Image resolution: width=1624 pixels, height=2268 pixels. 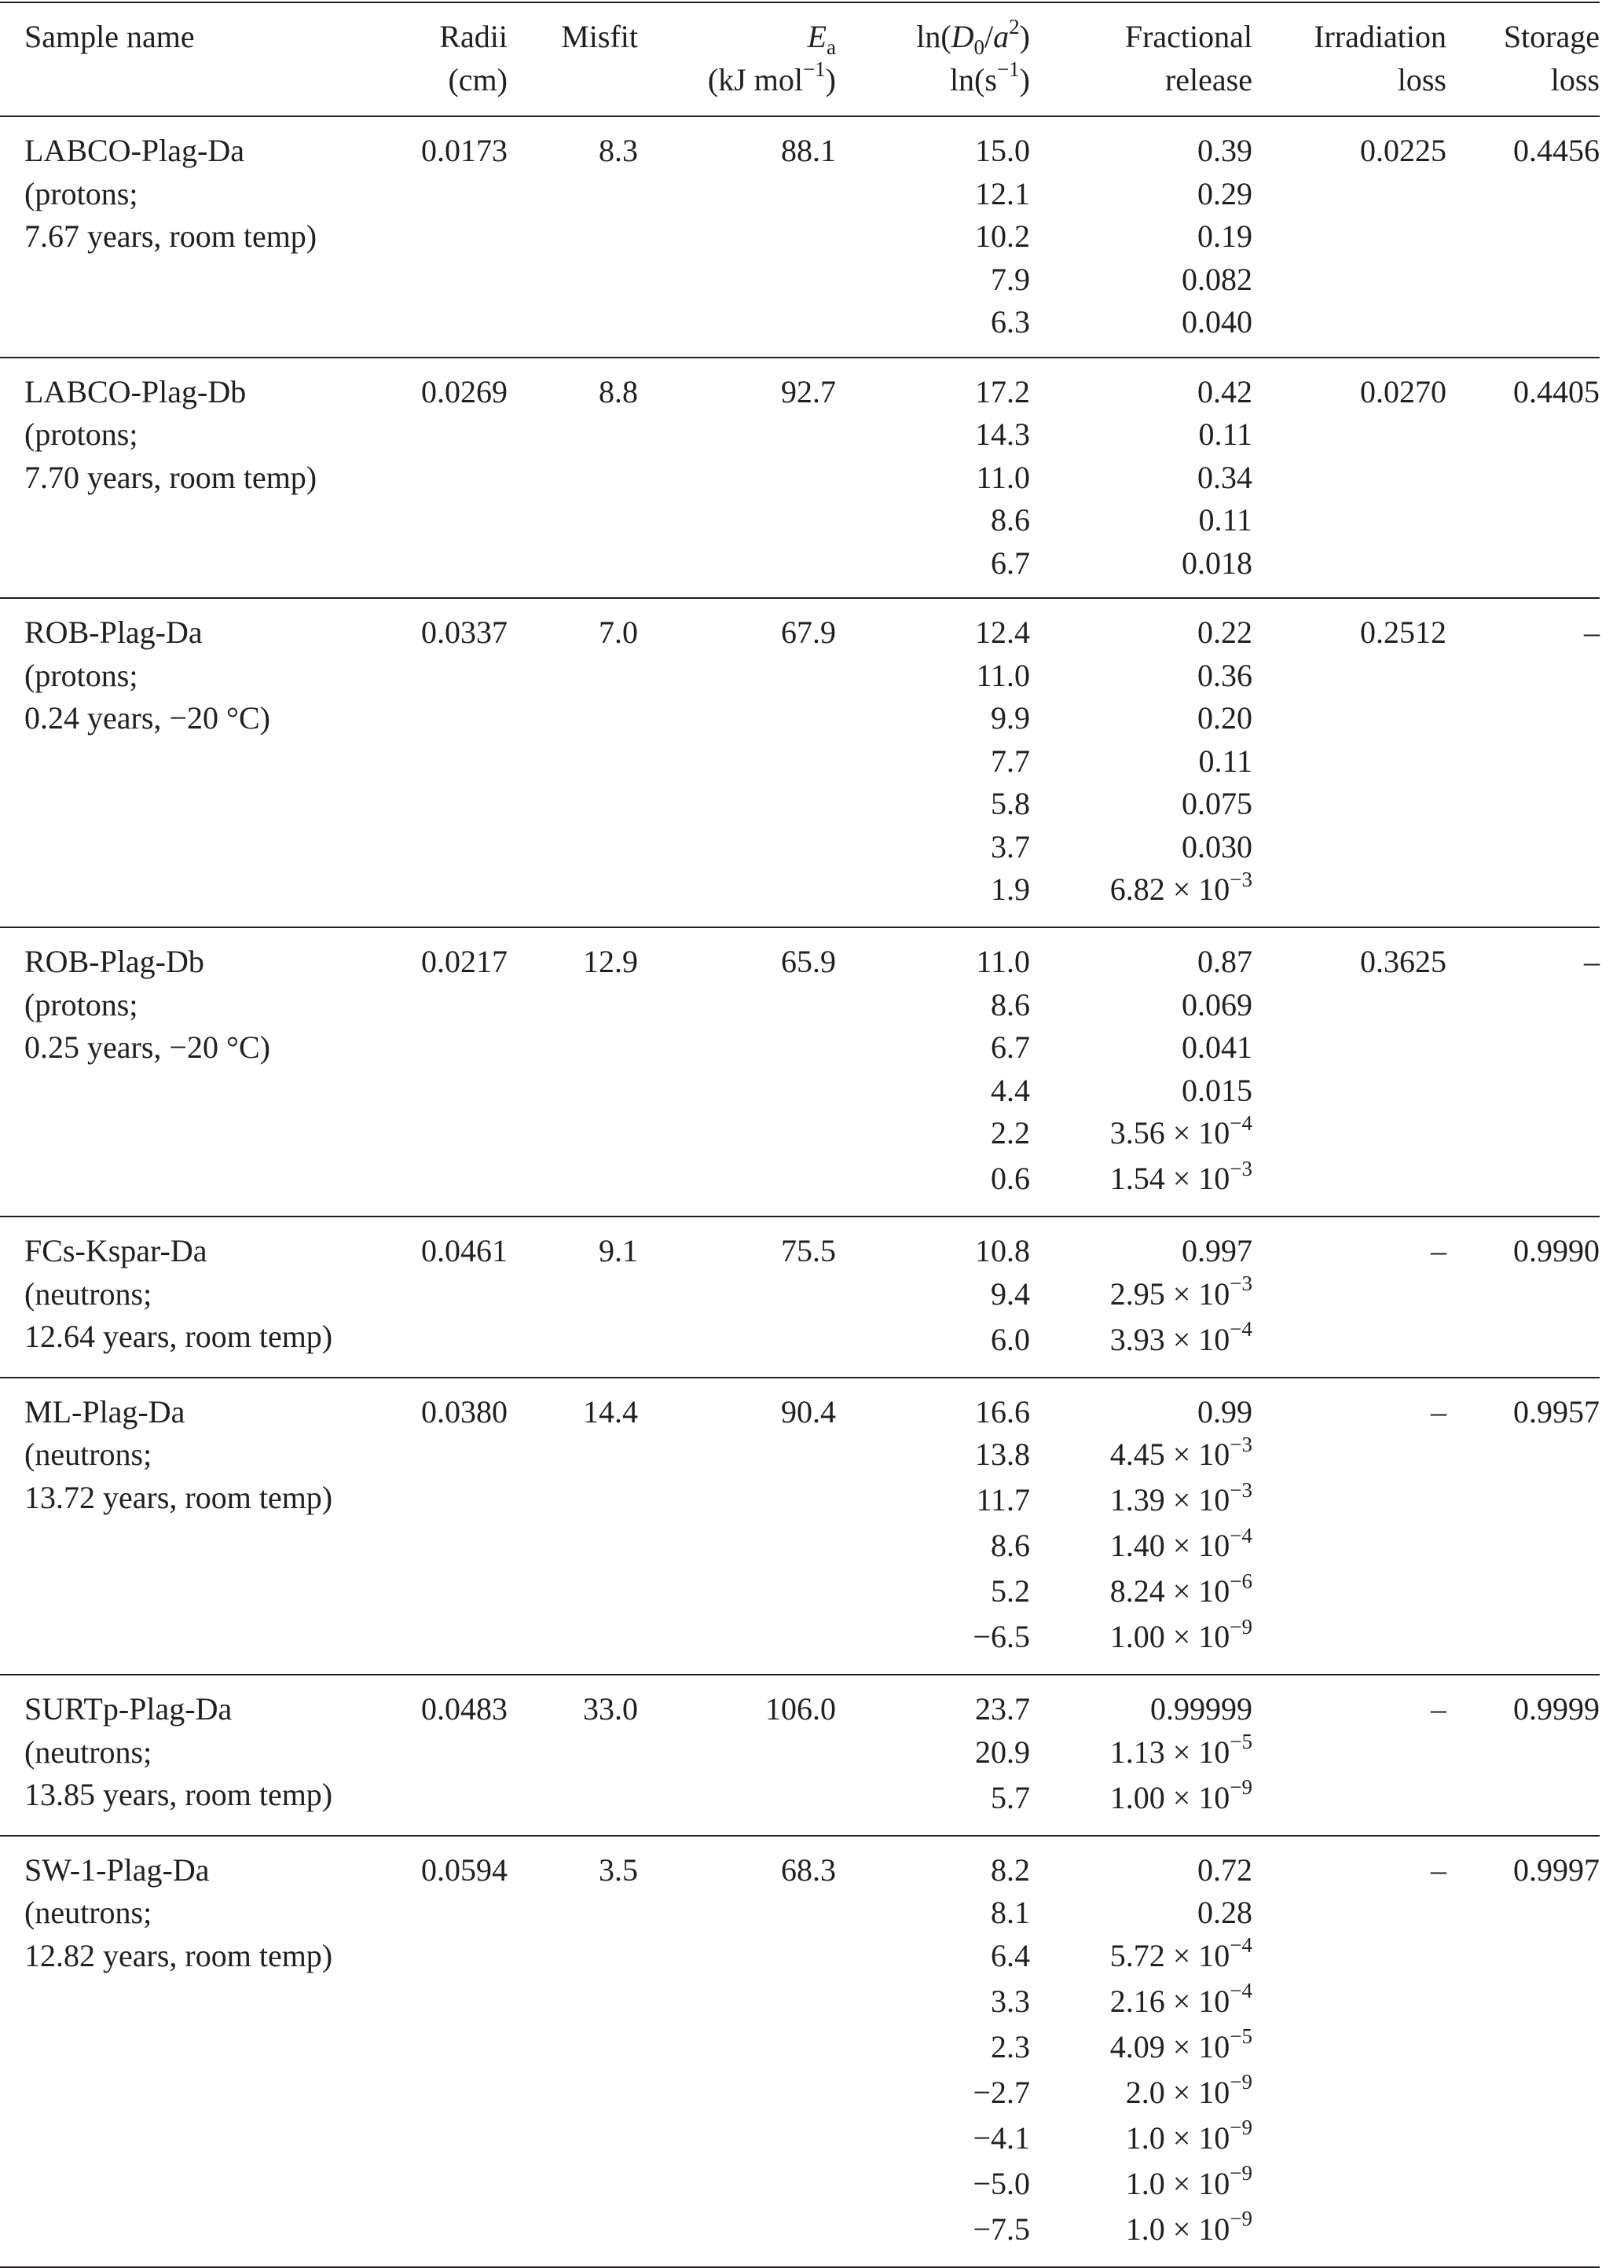 I want to click on cell-line: 0.9957, so click(x=1557, y=1411).